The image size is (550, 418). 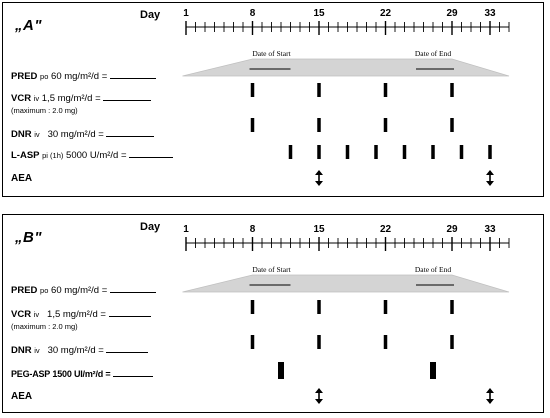 What do you see at coordinates (96, 155) in the screenshot?
I see `drug-dose: 5000 U/m²/d =` at bounding box center [96, 155].